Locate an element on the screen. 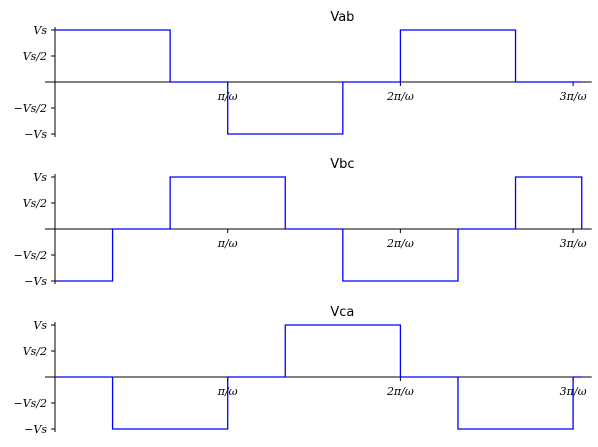  subplot-title: Vab is located at coordinates (342, 17).